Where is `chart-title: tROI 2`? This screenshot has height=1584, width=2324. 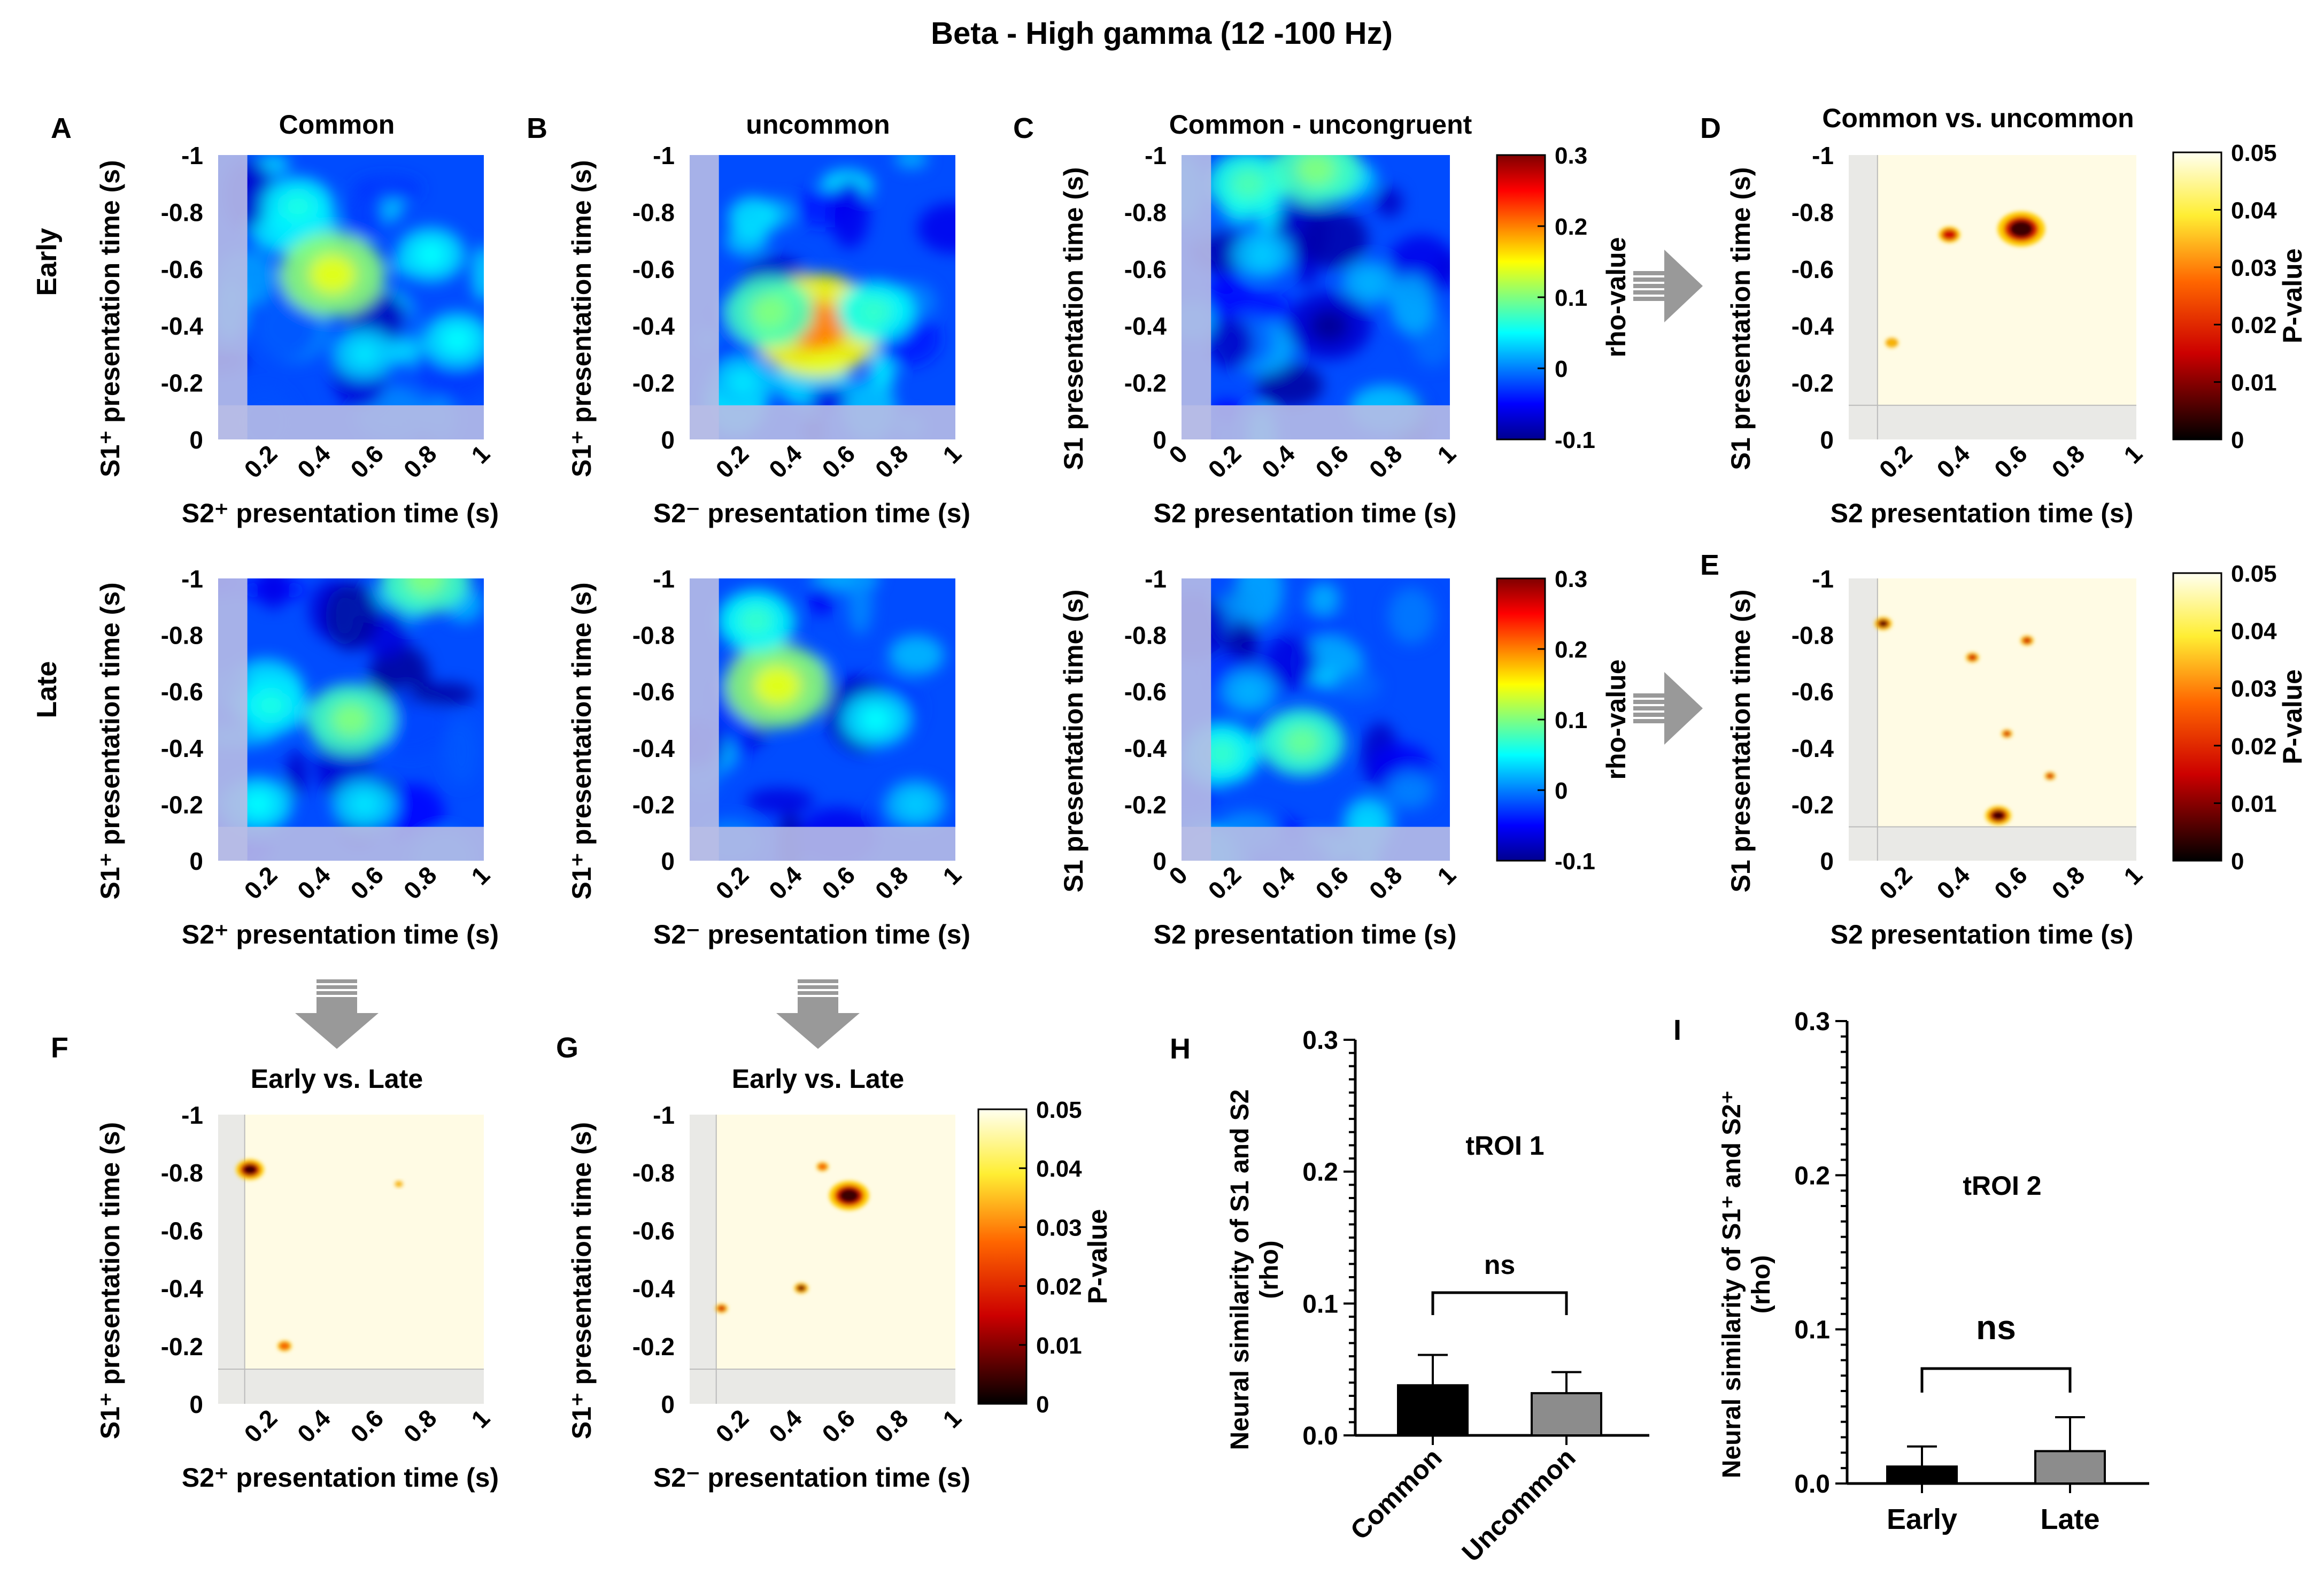
chart-title: tROI 2 is located at coordinates (2002, 1186).